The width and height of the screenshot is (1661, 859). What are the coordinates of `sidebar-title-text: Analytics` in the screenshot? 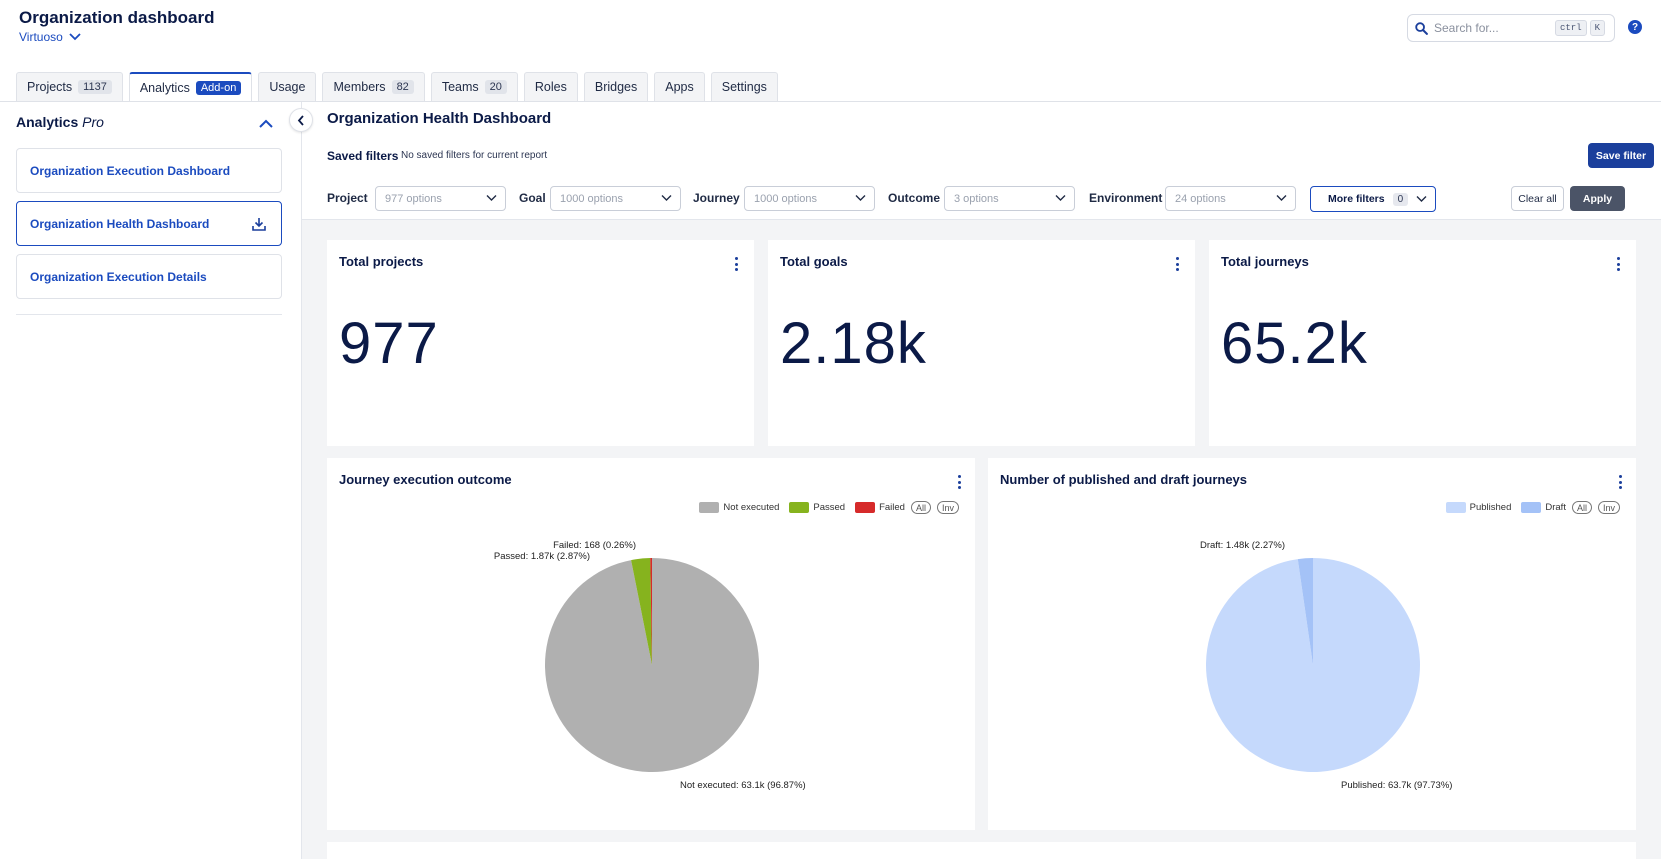 It's located at (47, 122).